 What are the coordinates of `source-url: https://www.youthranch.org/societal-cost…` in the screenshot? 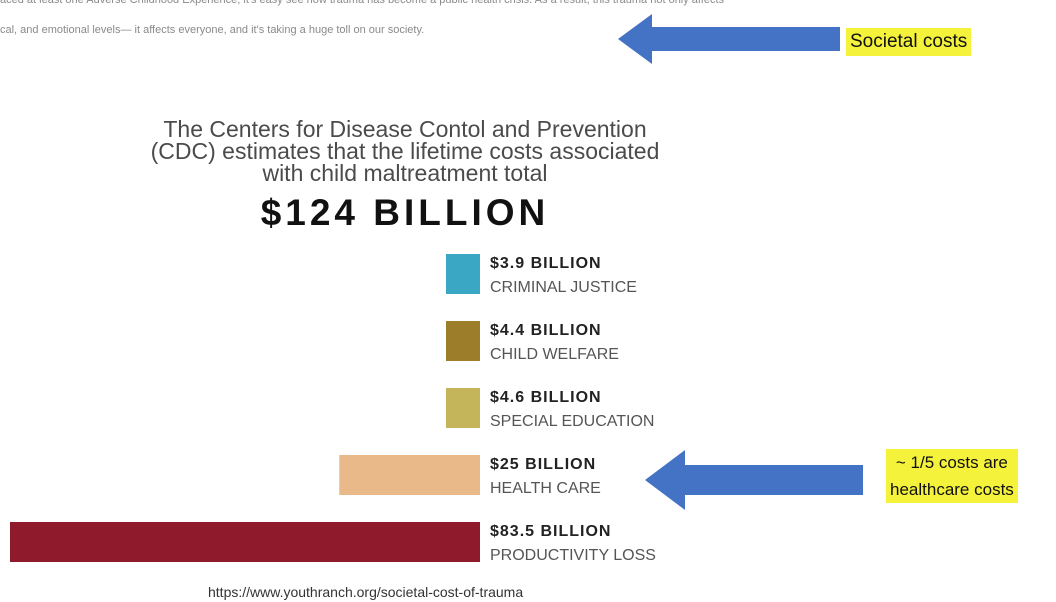 It's located at (366, 592).